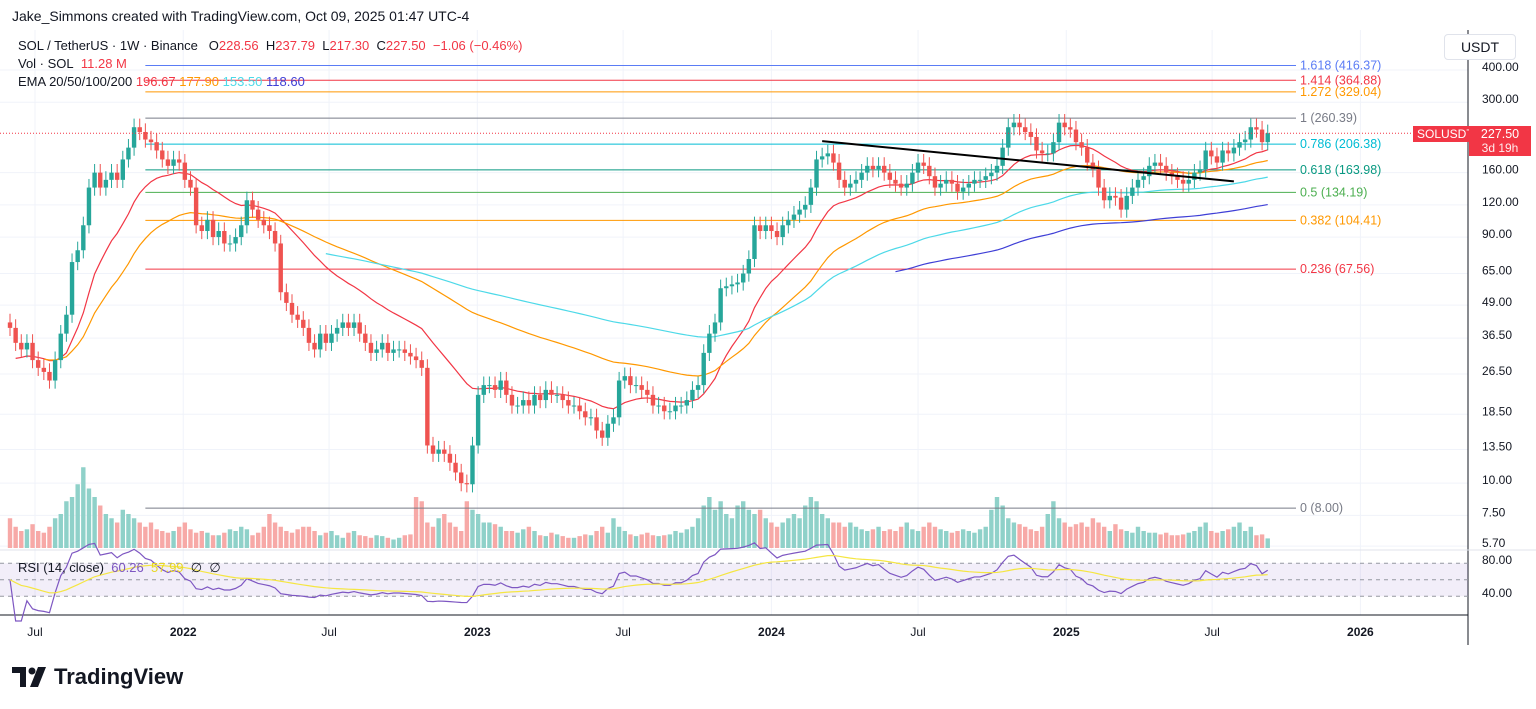  I want to click on volume-label: Vol · SOL, so click(46, 63).